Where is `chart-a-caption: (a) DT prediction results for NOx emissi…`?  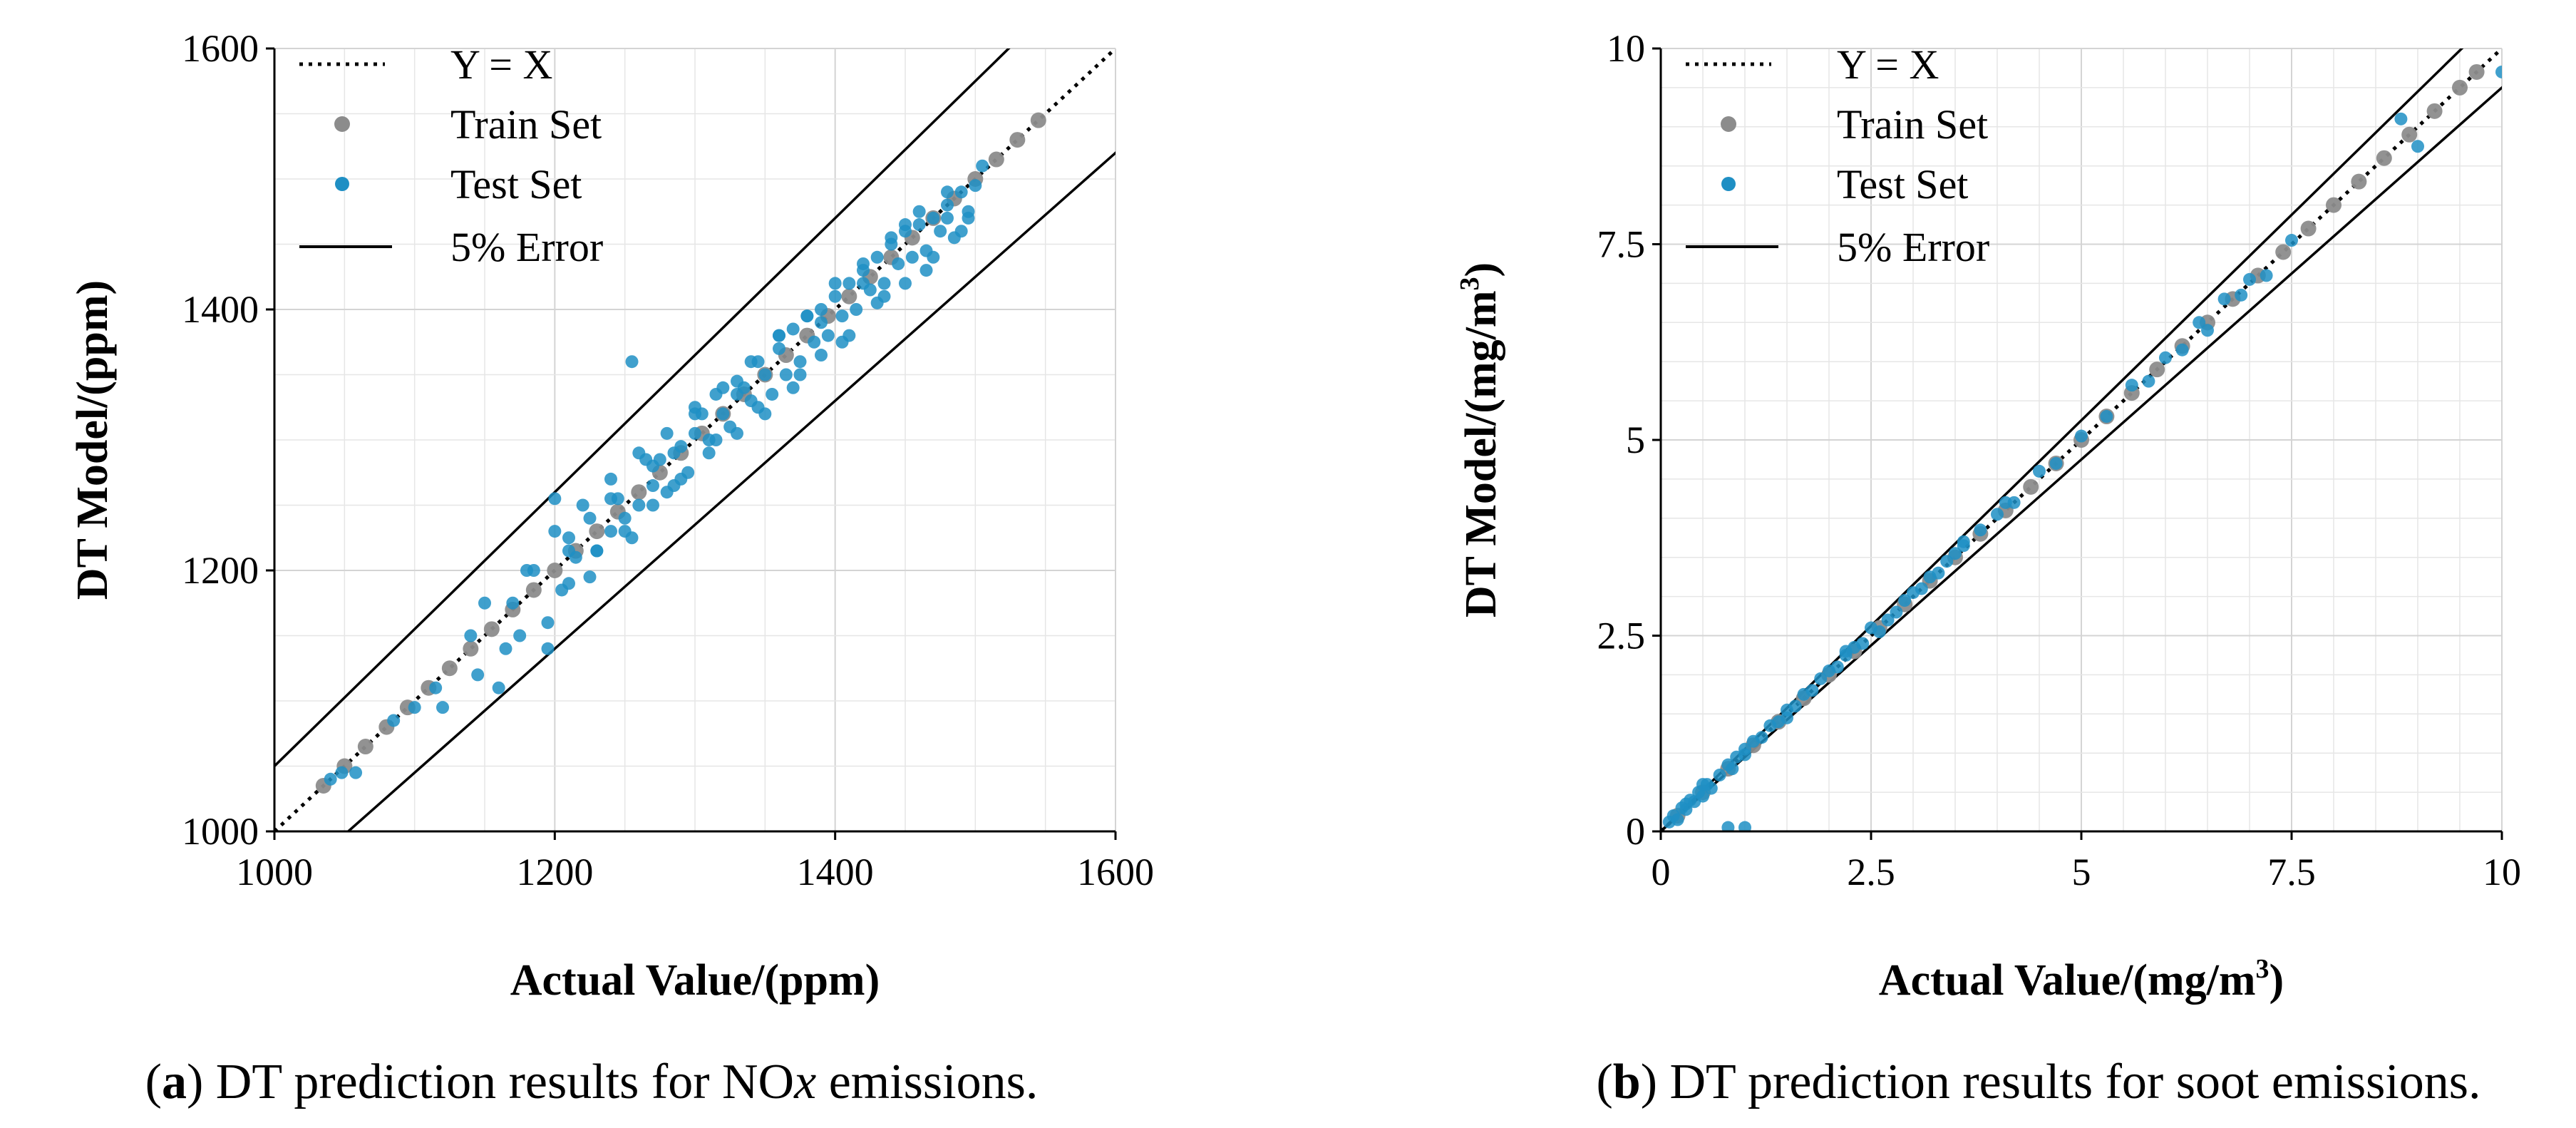 chart-a-caption: (a) DT prediction results for NOx emissi… is located at coordinates (592, 1082).